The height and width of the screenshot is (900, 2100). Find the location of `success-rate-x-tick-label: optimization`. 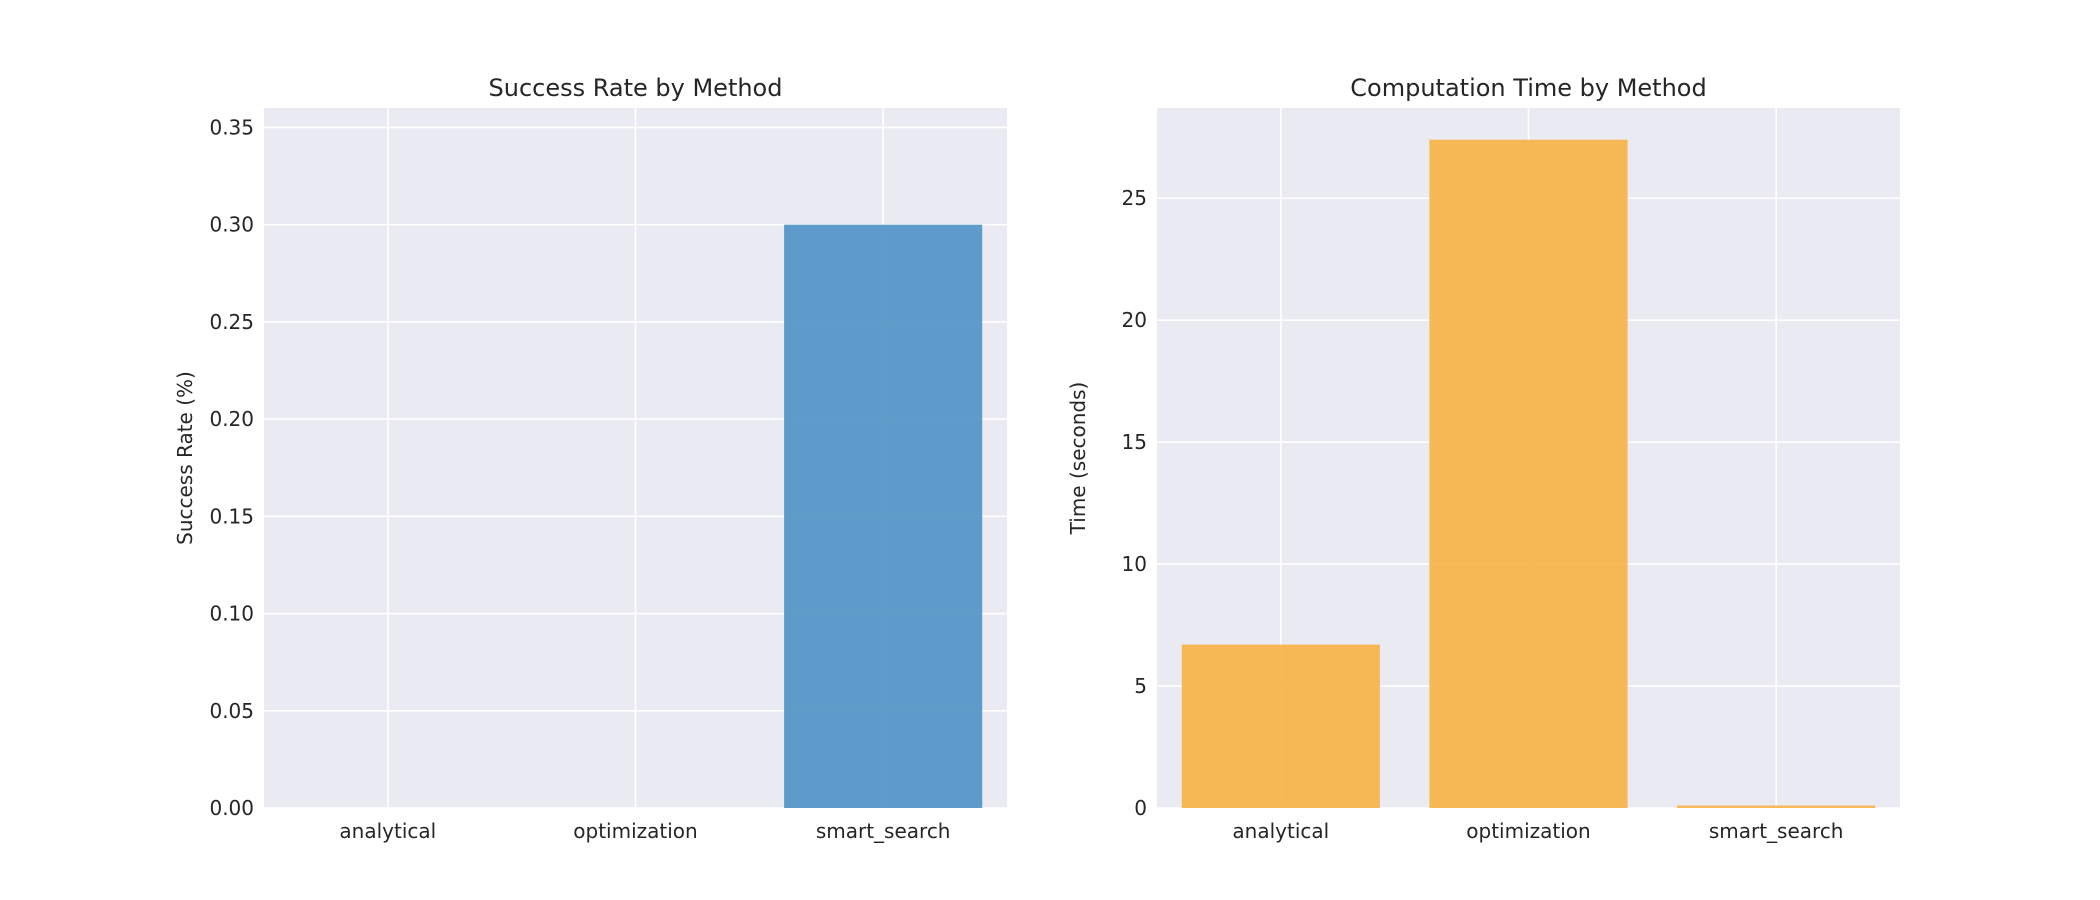

success-rate-x-tick-label: optimization is located at coordinates (635, 831).